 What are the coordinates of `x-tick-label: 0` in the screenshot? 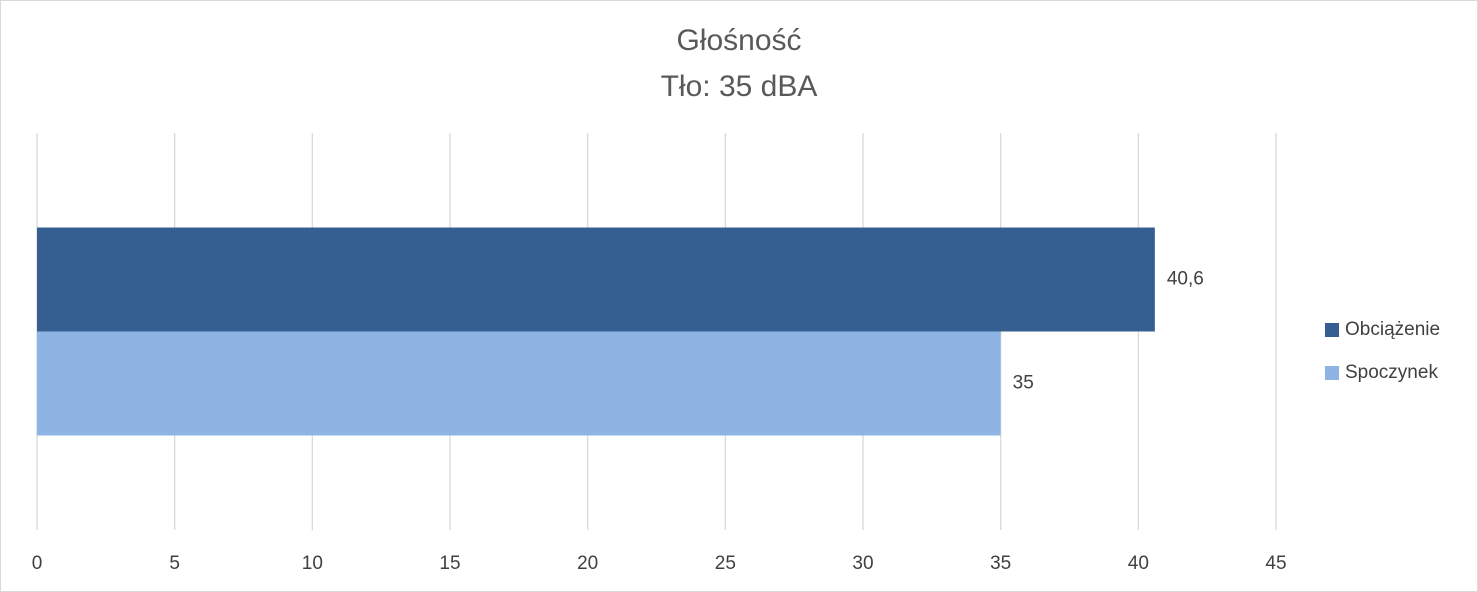 It's located at (37, 563).